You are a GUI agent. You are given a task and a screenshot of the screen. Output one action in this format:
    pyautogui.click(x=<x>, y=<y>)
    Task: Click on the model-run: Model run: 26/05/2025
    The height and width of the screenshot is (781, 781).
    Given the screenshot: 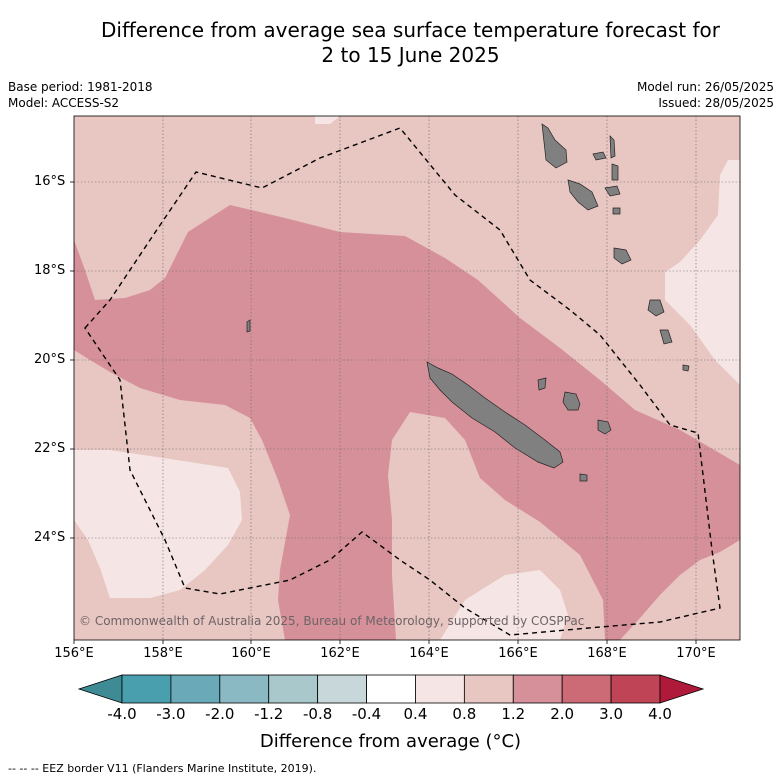 What is the action you would take?
    pyautogui.click(x=705, y=87)
    